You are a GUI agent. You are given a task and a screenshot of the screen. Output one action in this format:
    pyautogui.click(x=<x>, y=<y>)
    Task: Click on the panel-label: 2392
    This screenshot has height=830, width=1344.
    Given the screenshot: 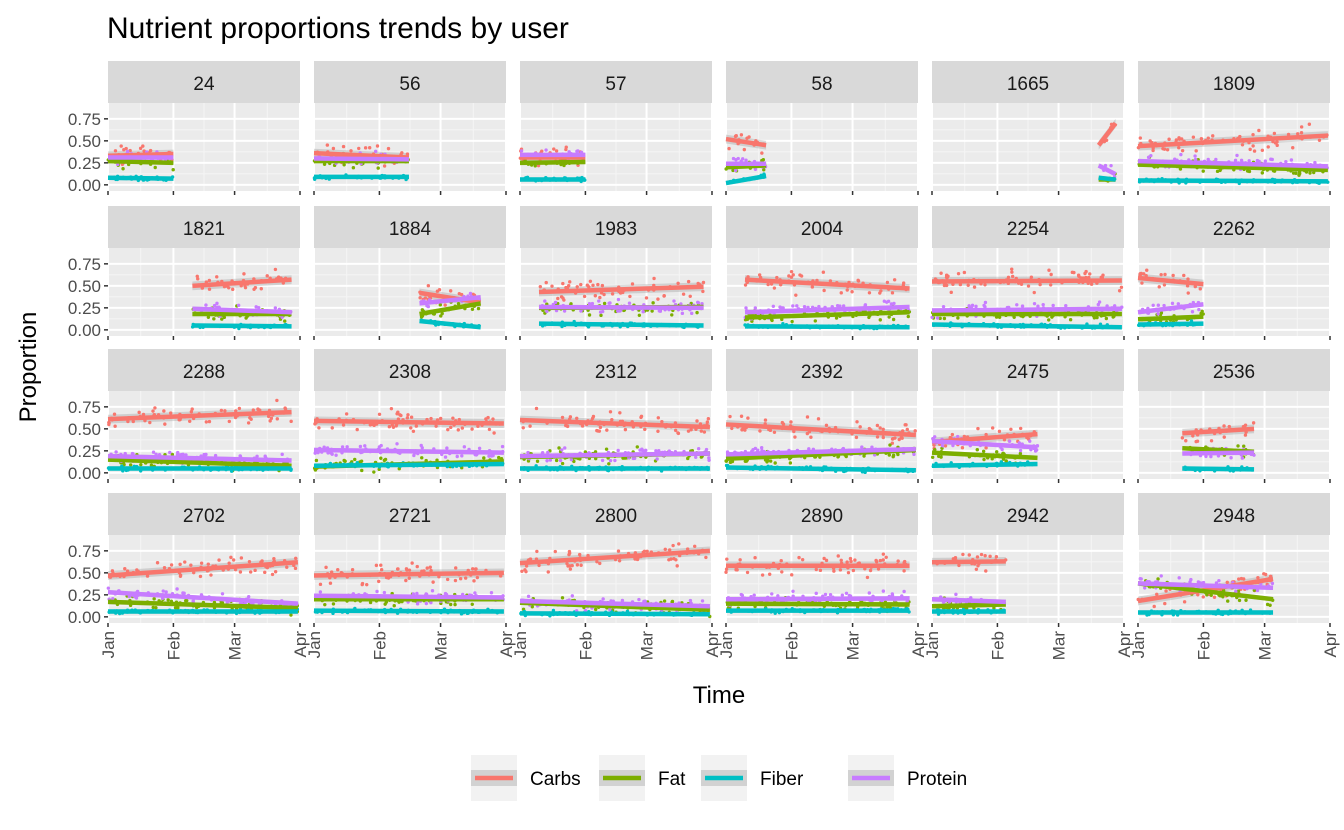 What is the action you would take?
    pyautogui.click(x=822, y=372)
    